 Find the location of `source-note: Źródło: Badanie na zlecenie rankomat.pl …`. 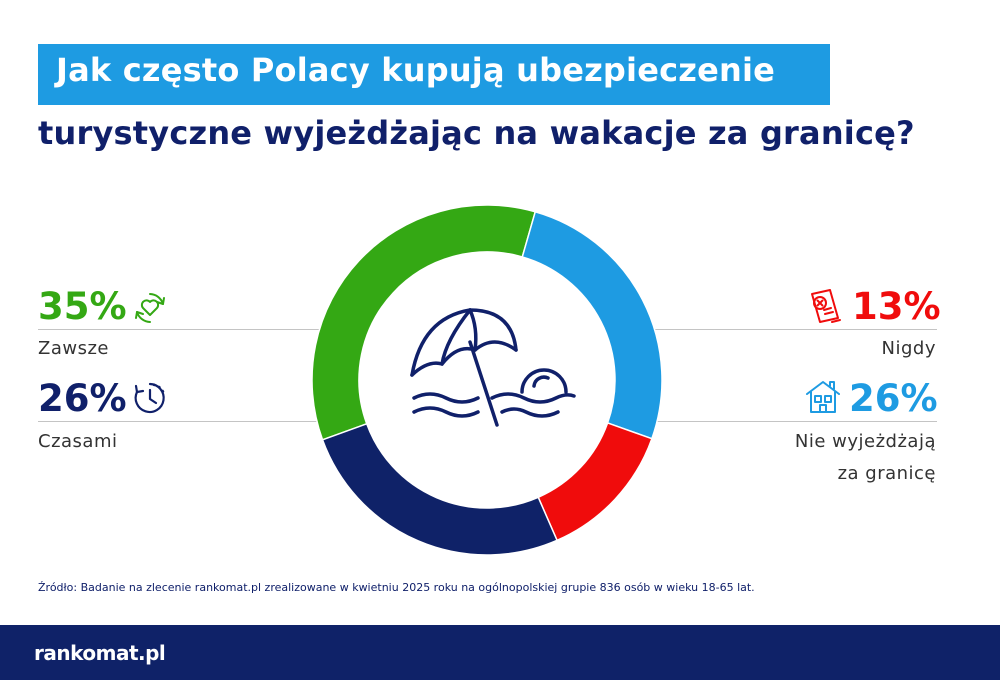

source-note: Źródło: Badanie na zlecenie rankomat.pl … is located at coordinates (396, 587).